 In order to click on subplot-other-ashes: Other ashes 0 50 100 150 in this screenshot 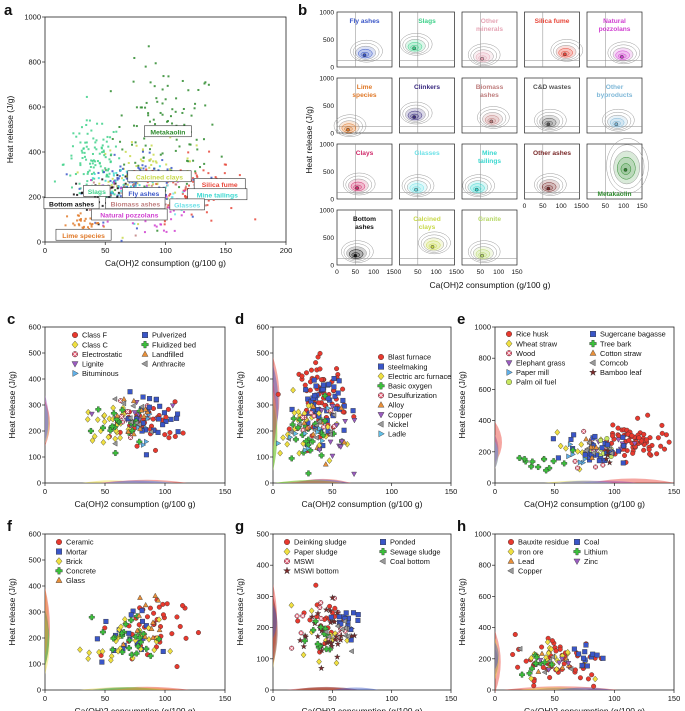, I will do `click(554, 176)`.